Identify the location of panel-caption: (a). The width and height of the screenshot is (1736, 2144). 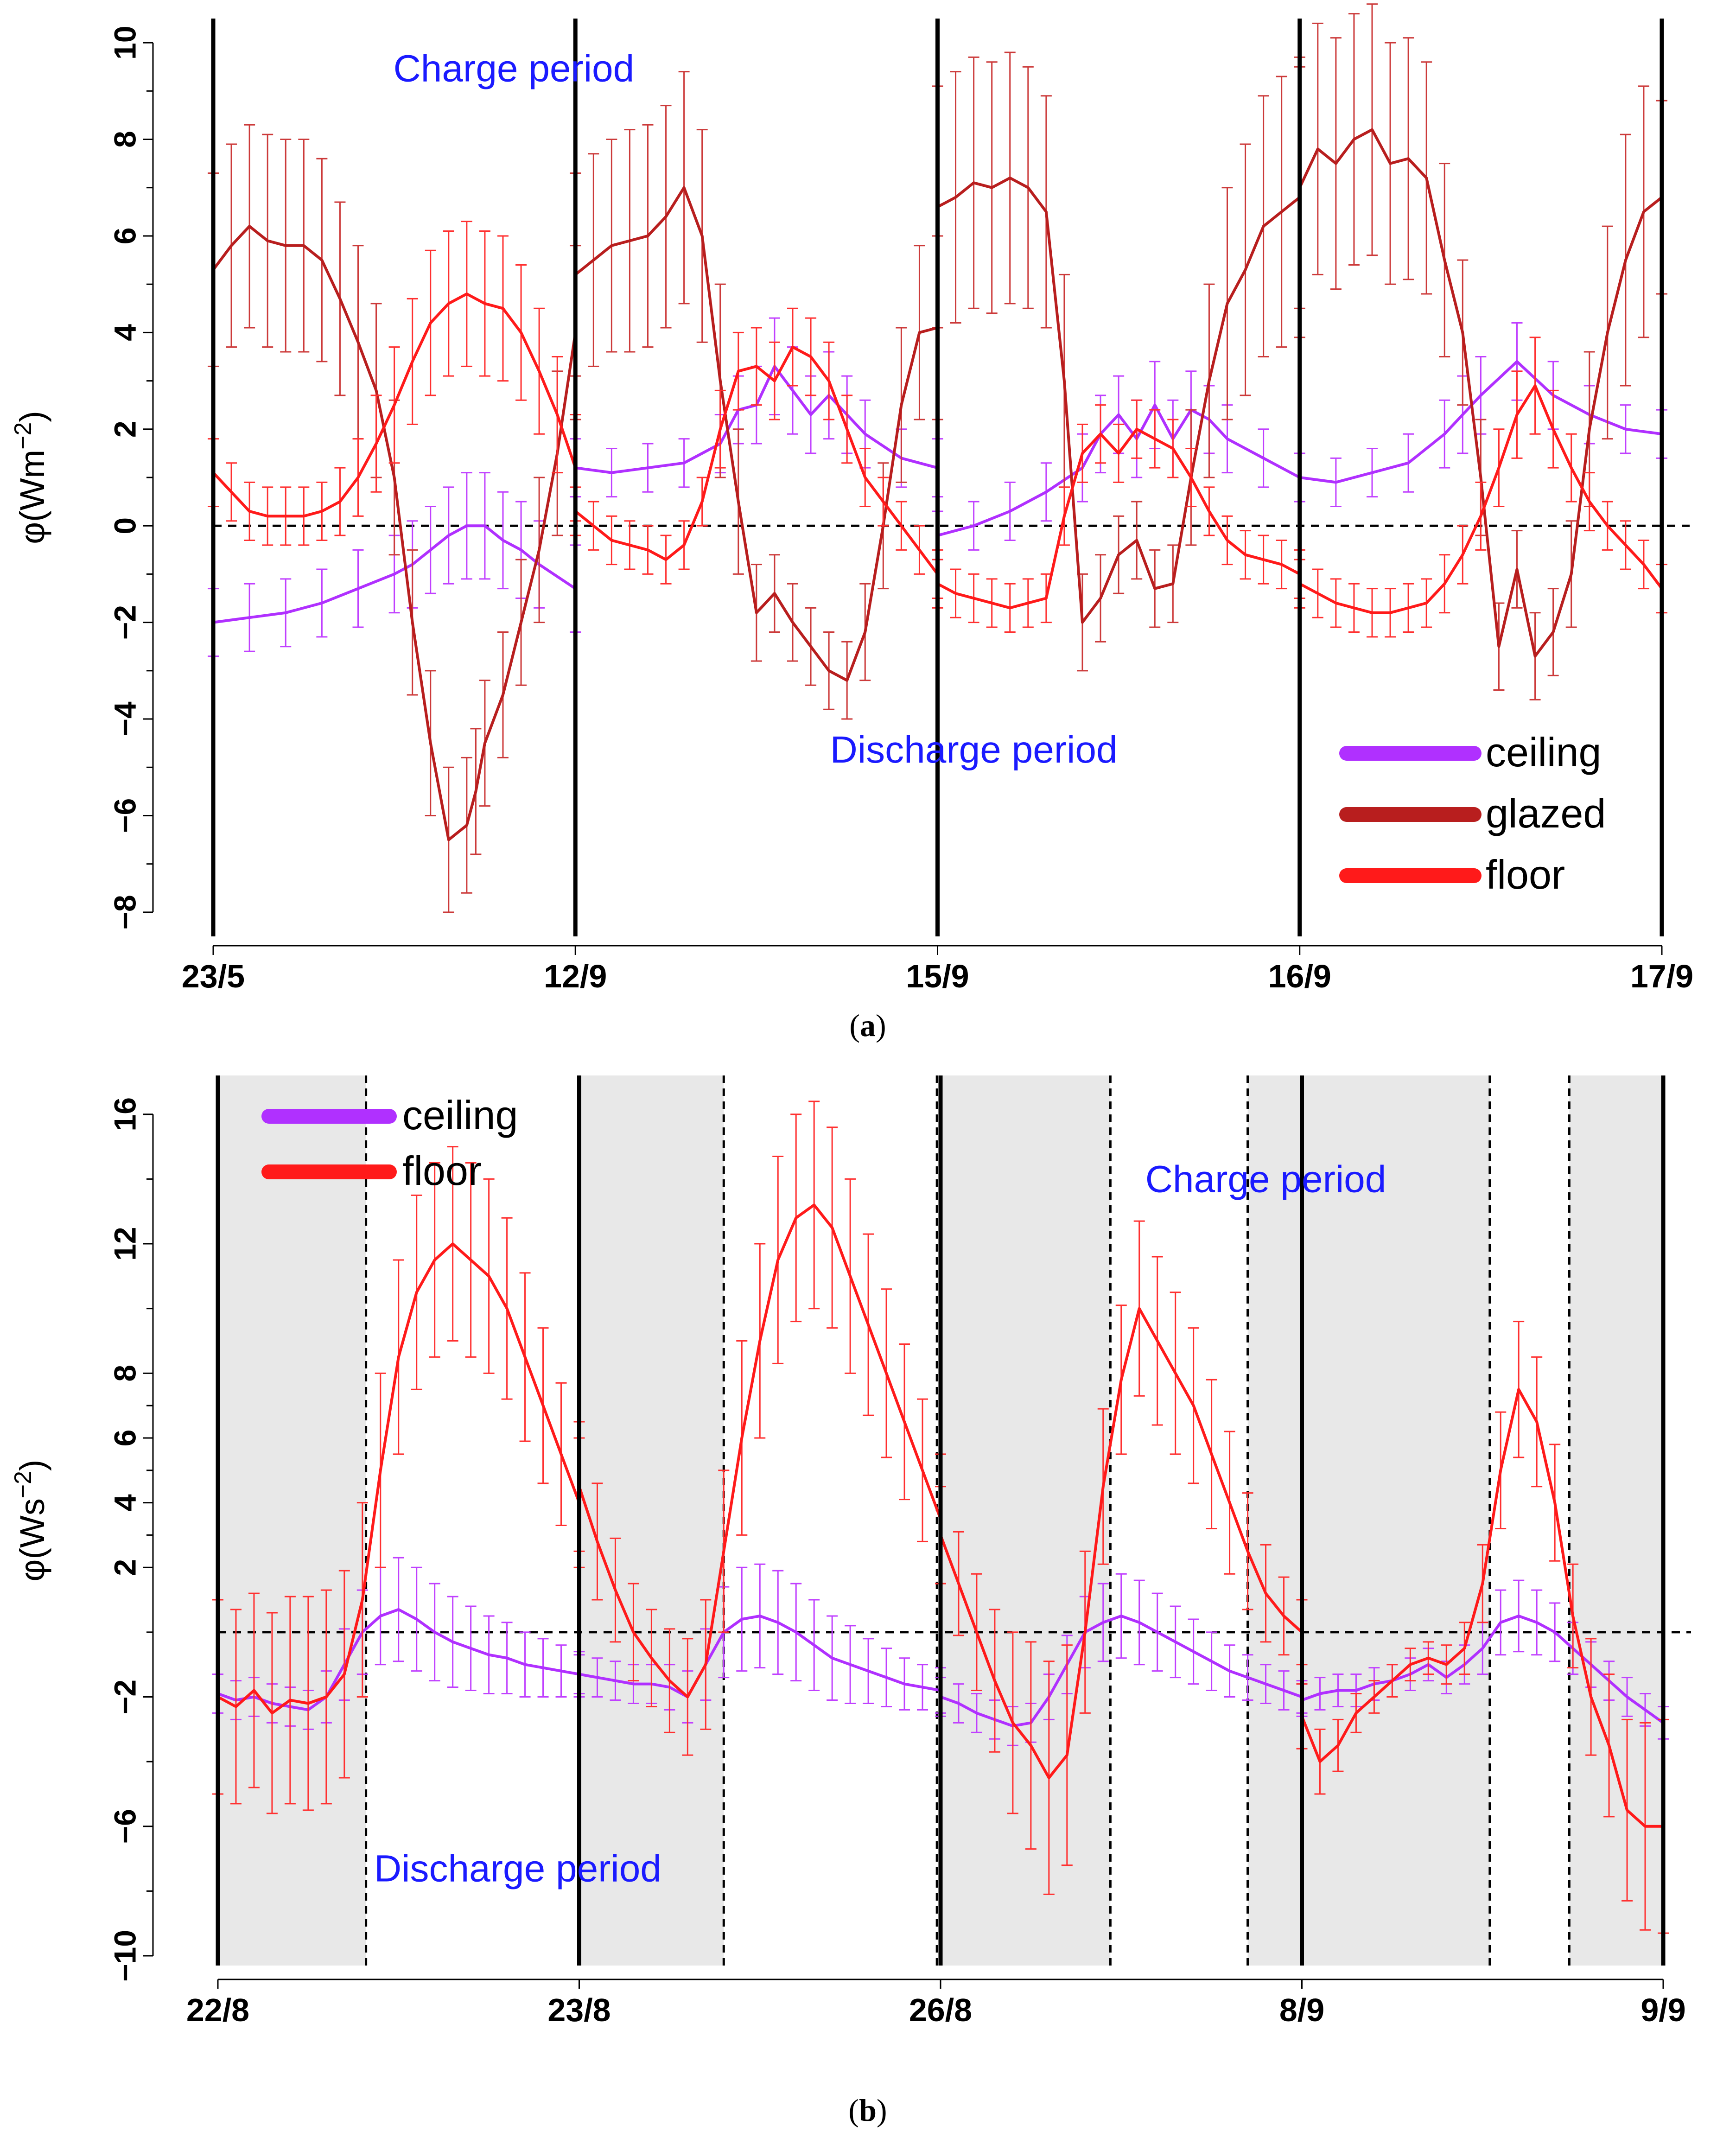
(867, 1025).